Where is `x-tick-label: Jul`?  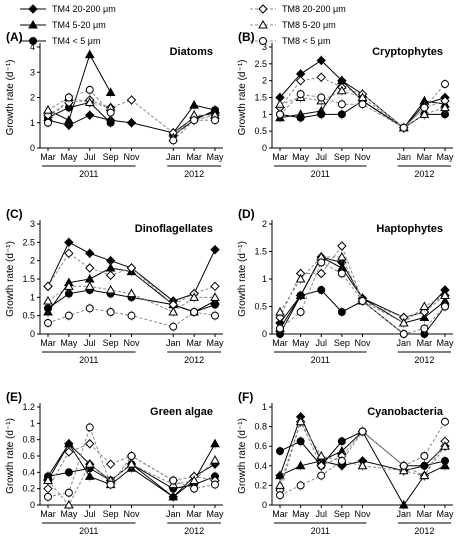
x-tick-label: Jul is located at coordinates (90, 514).